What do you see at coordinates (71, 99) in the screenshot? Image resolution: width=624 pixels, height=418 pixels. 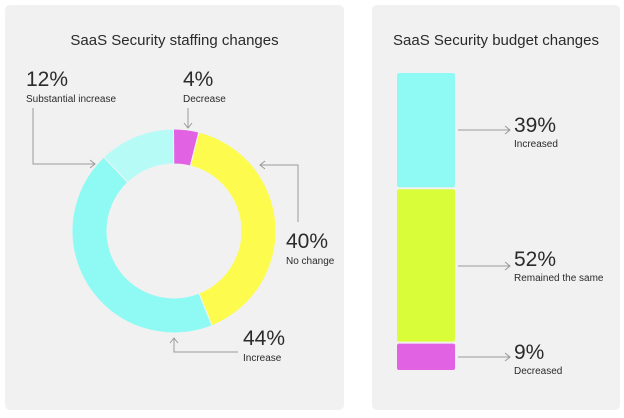 I see `label-substantial-increase: Substantial increase` at bounding box center [71, 99].